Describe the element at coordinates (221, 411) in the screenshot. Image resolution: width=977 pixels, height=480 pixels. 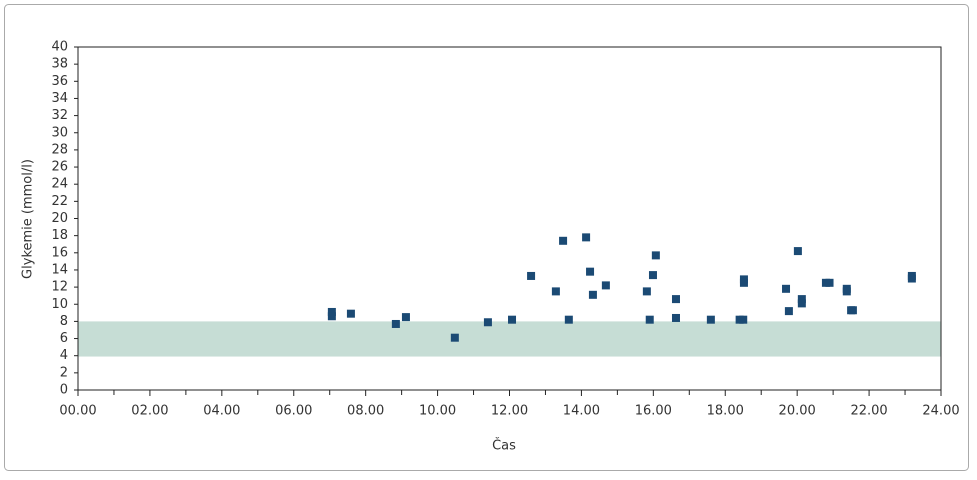
I see `x-tick-label: 04.00` at that location.